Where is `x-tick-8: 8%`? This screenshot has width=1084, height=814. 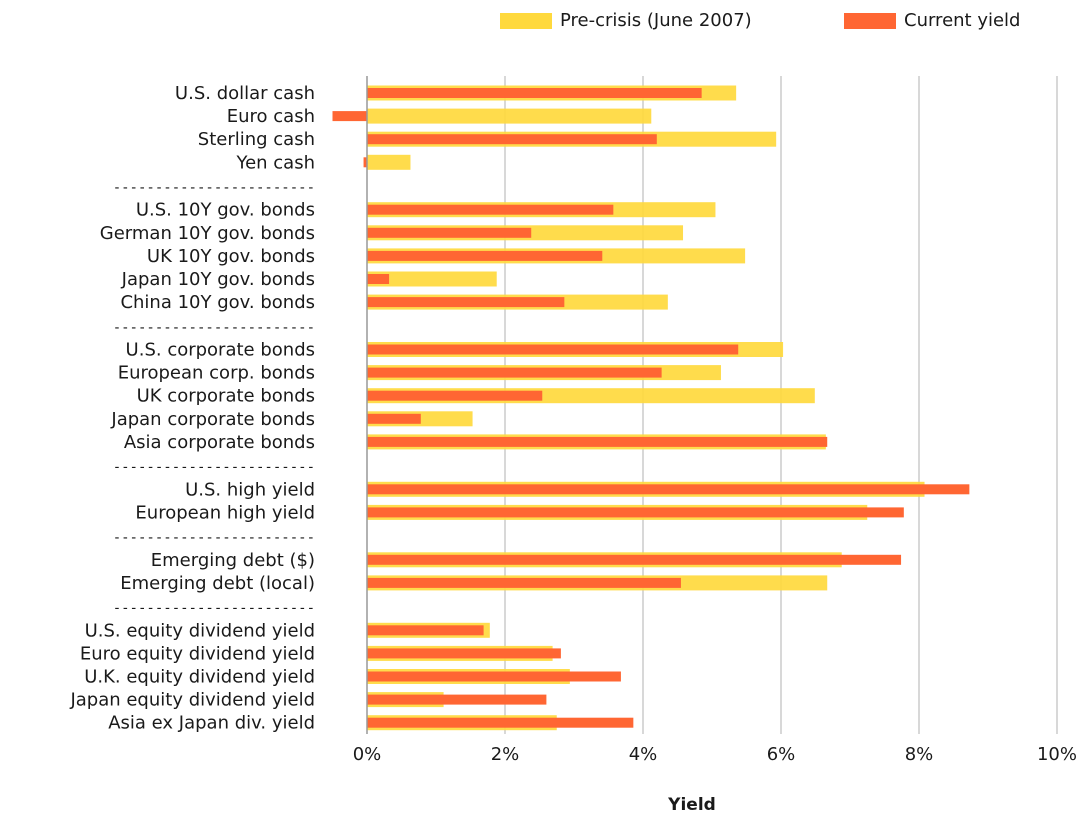
x-tick-8: 8% is located at coordinates (919, 754).